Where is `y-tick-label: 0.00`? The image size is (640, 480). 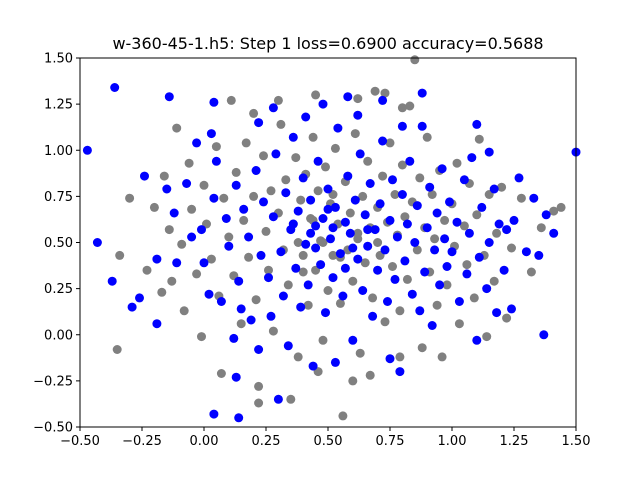 y-tick-label: 0.00 is located at coordinates (58, 335).